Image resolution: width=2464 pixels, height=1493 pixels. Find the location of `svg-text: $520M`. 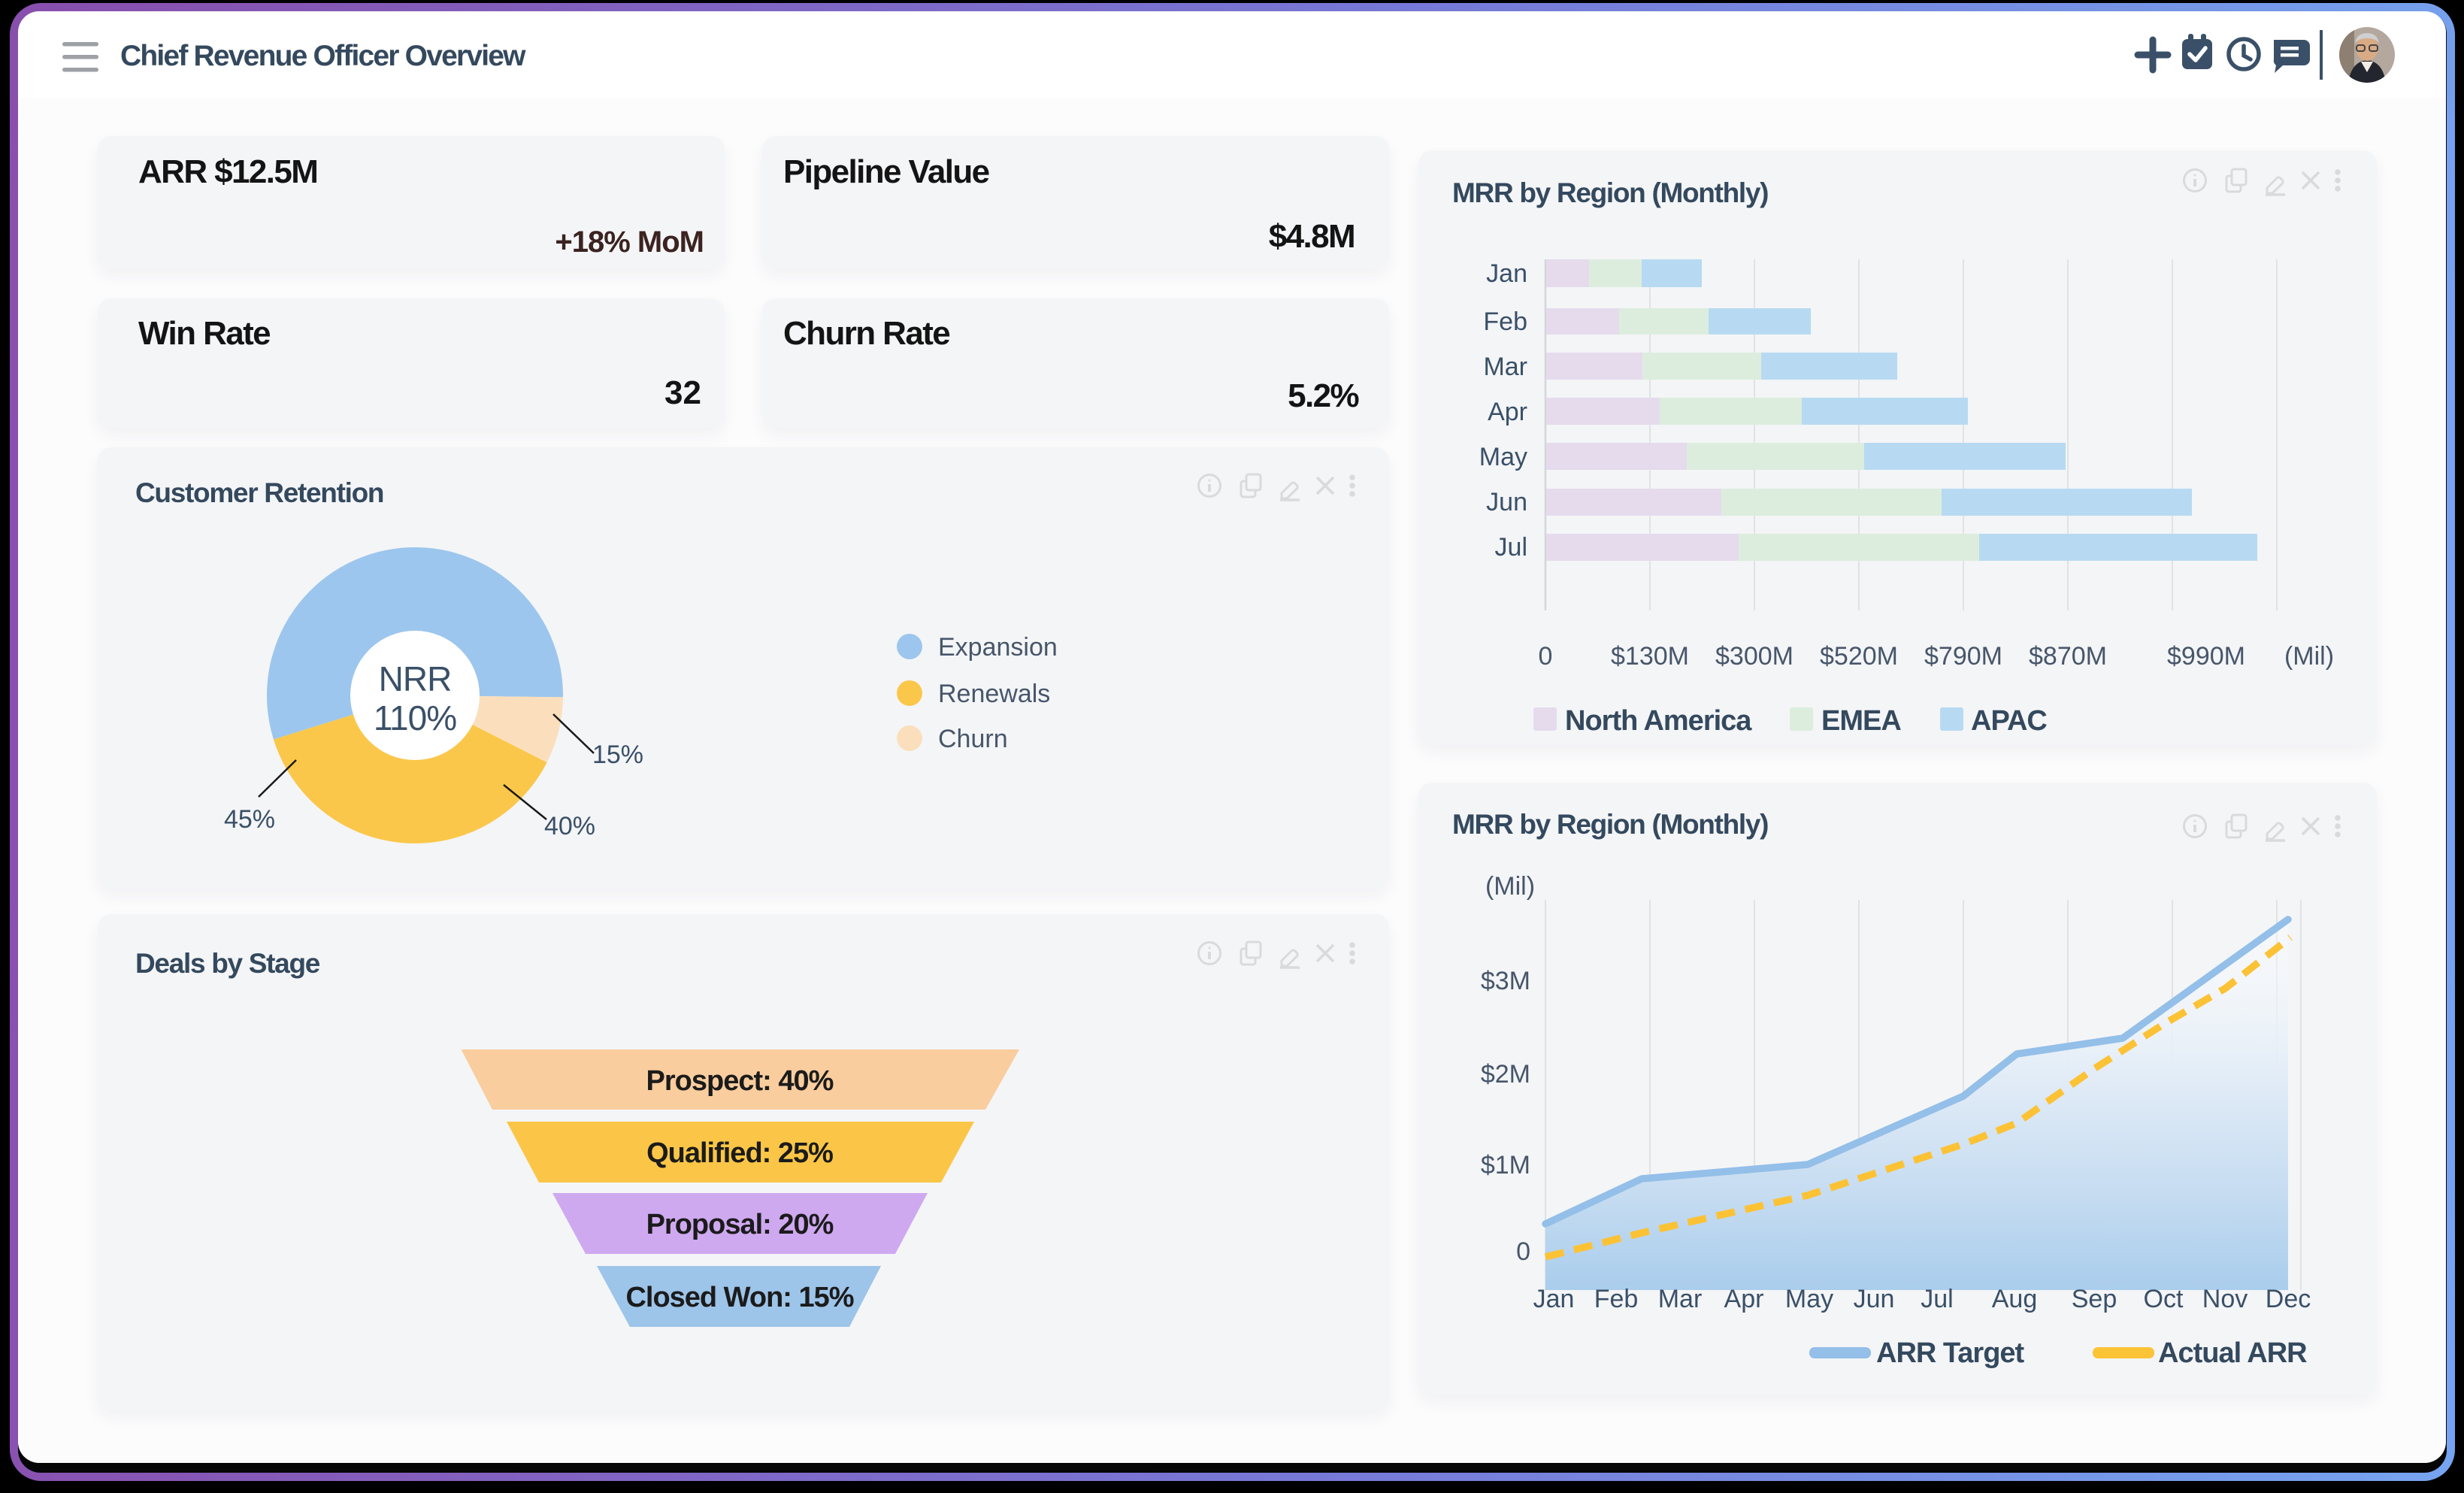

svg-text: $520M is located at coordinates (1859, 656).